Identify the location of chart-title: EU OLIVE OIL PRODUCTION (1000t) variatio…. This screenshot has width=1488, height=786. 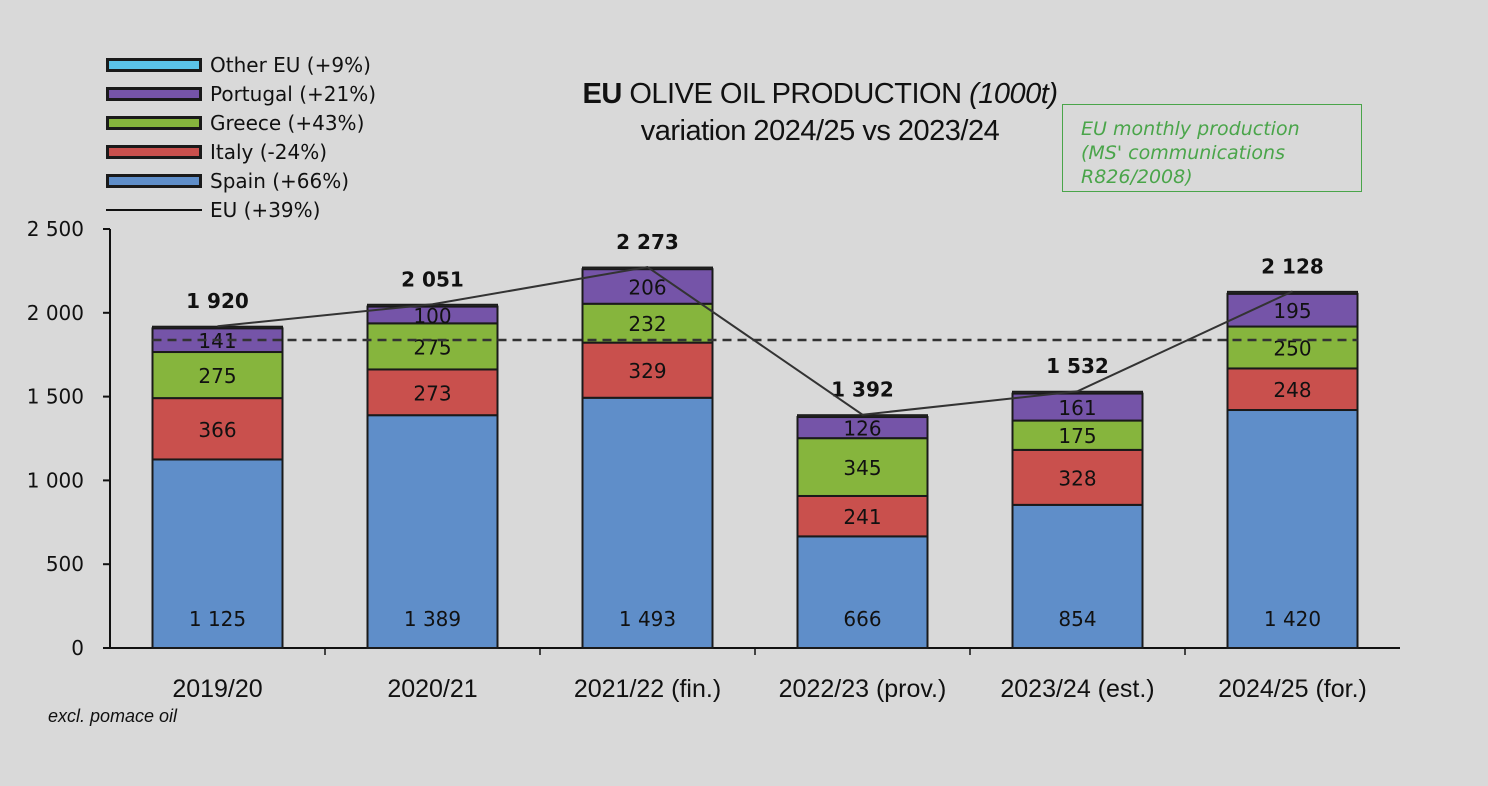
(820, 113).